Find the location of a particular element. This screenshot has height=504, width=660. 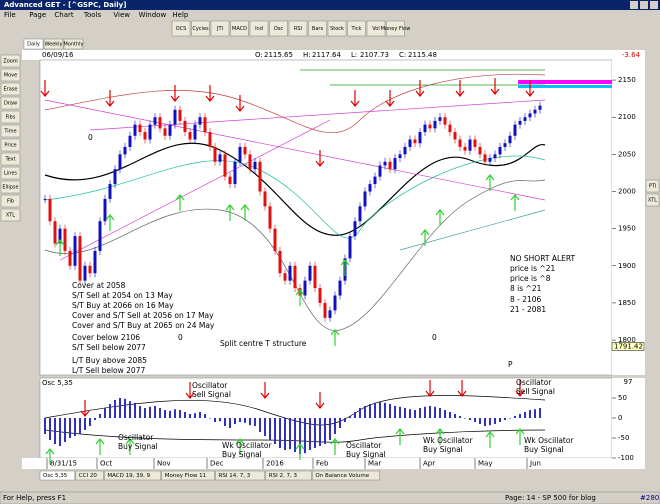

menu-item: View is located at coordinates (121, 15).